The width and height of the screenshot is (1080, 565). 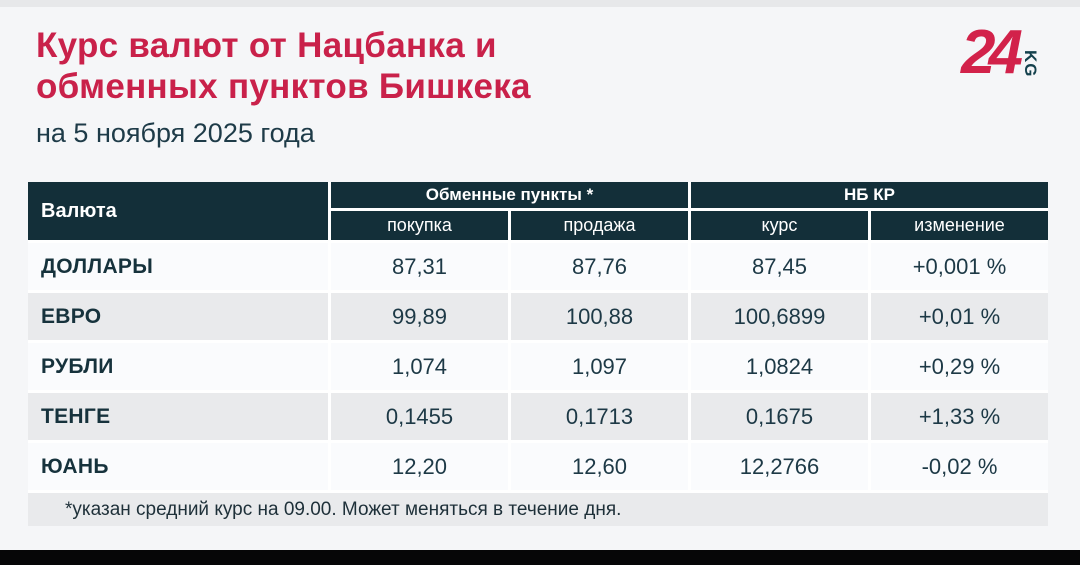 I want to click on column-header-rate: курс, so click(x=779, y=225).